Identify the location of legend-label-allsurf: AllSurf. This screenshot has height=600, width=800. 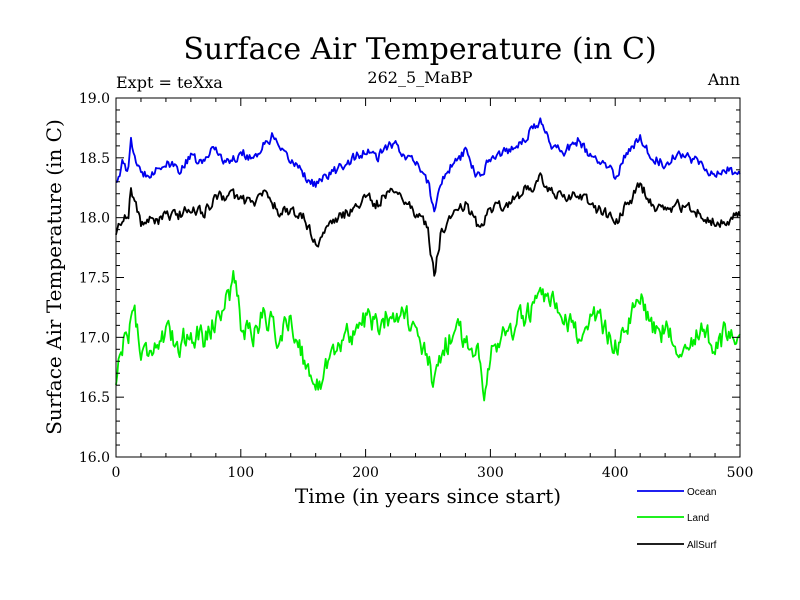
(702, 545).